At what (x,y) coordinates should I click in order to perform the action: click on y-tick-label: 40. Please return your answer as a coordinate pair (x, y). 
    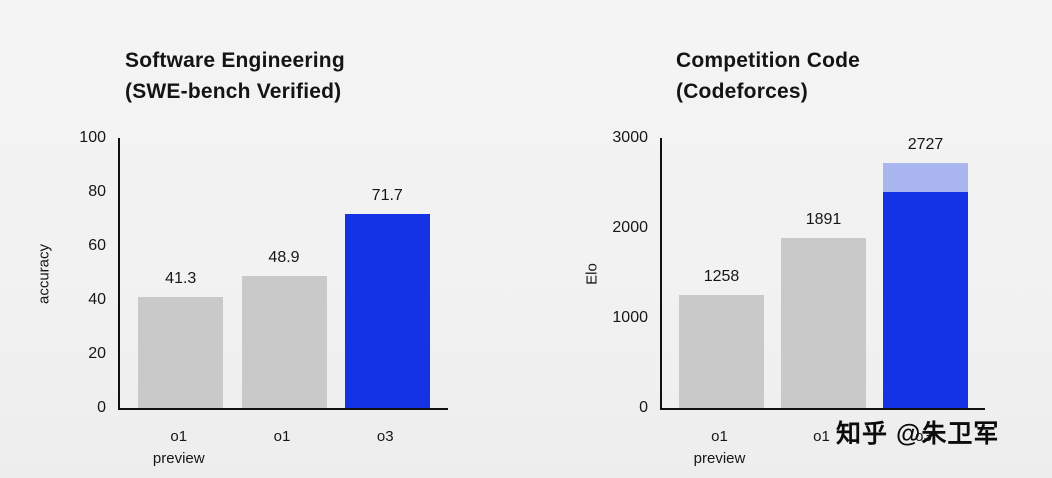
    Looking at the image, I should click on (97, 299).